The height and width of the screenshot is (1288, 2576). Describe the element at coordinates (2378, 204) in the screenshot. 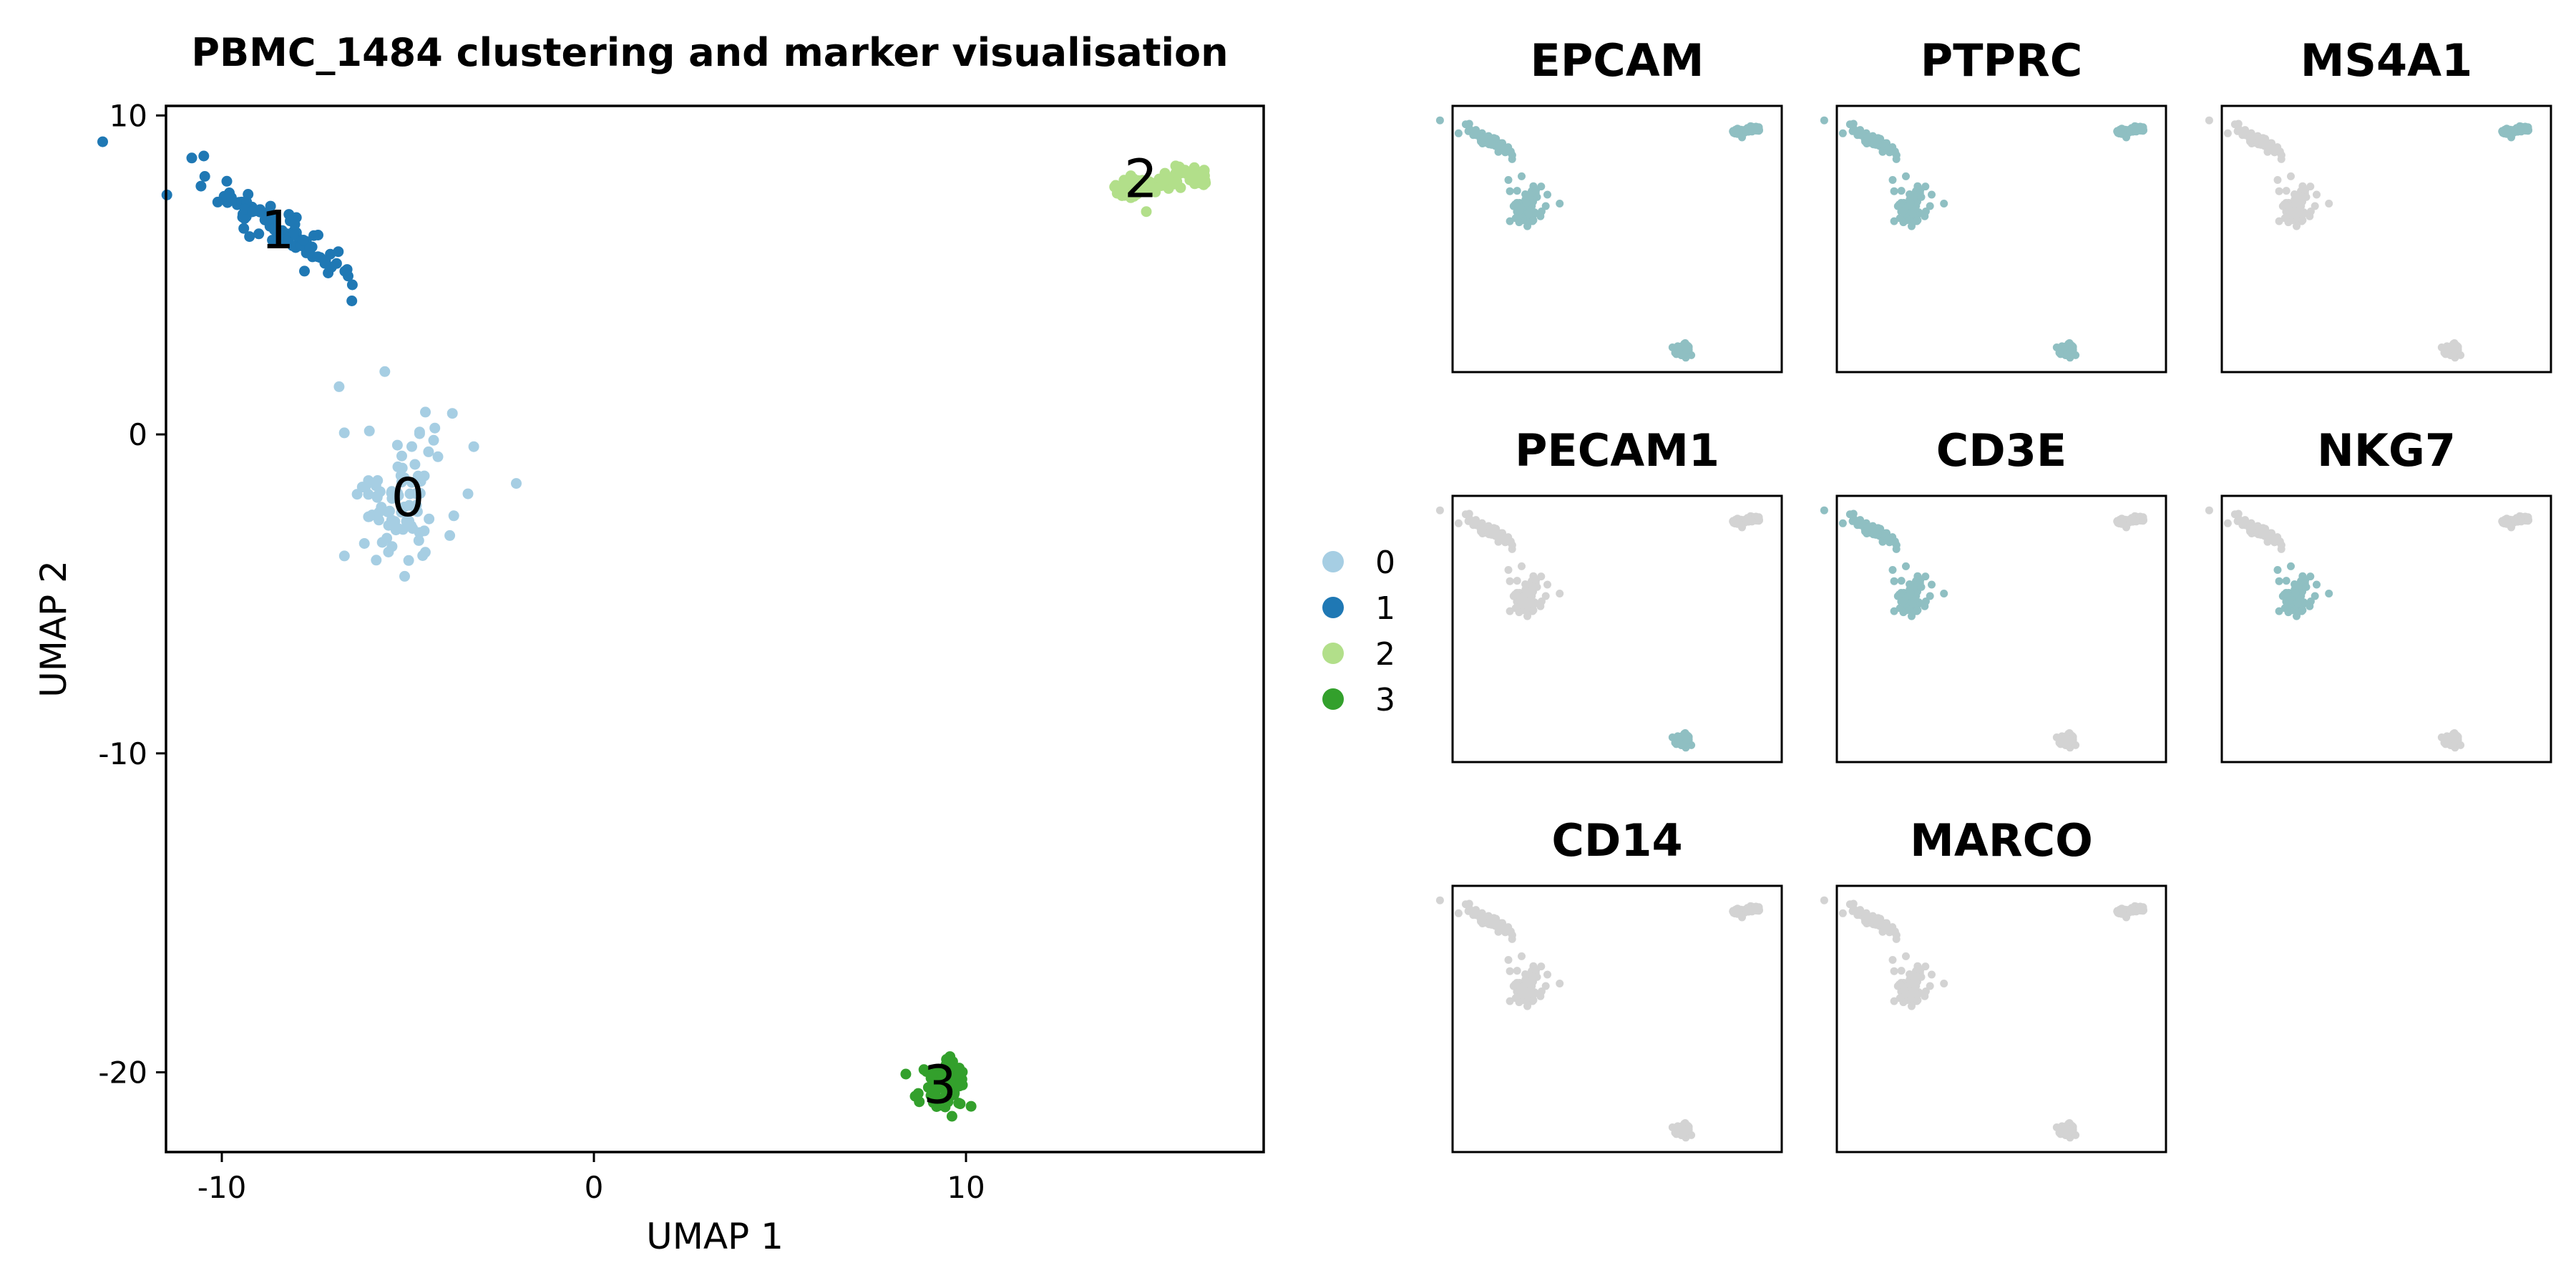

I see `marker-panel-ms4a1: MS4A1` at that location.